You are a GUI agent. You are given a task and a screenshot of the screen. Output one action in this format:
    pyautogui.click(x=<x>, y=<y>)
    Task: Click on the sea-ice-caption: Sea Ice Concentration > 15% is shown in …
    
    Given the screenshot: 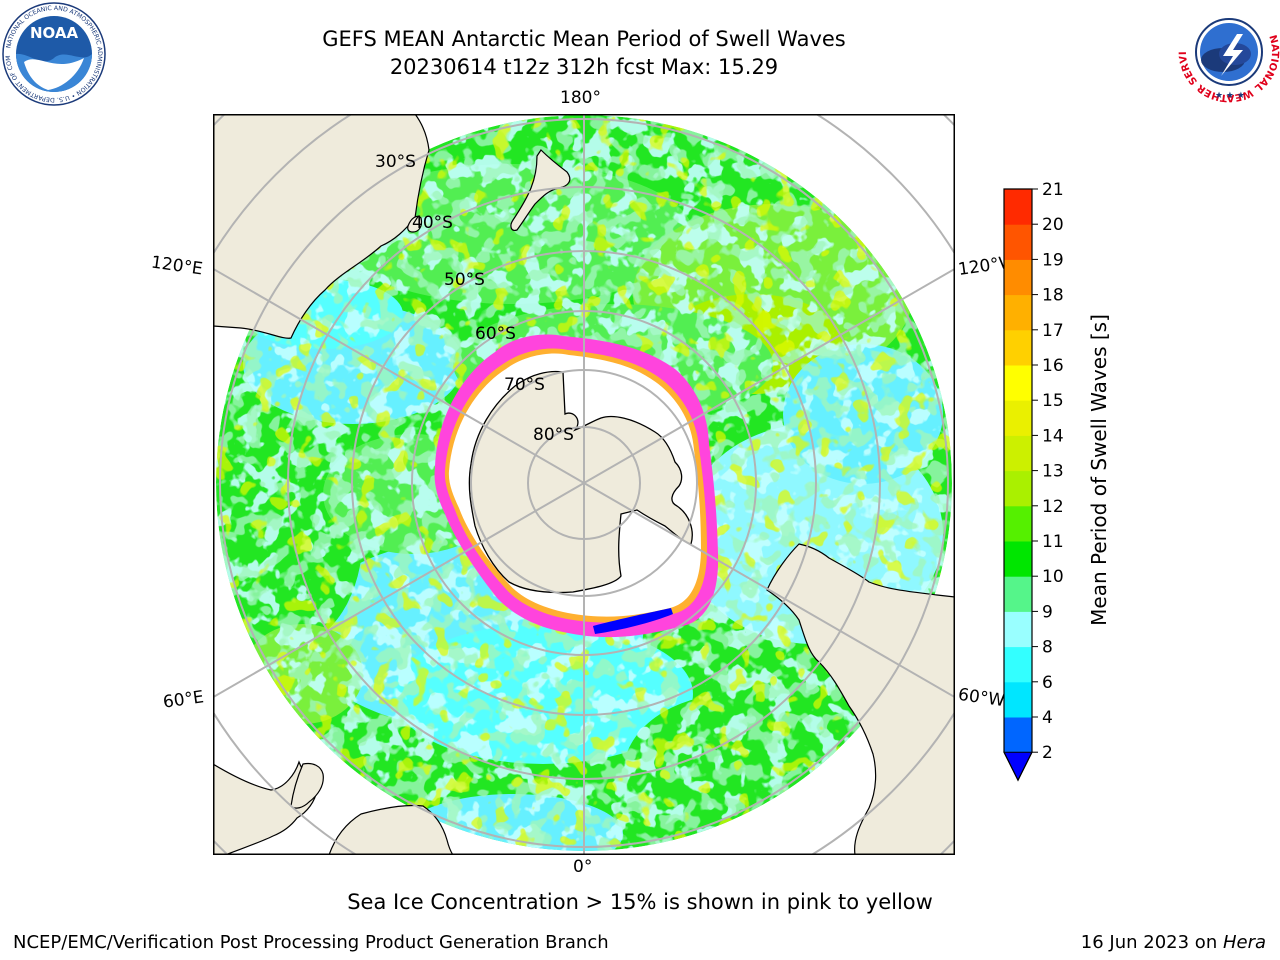 What is the action you would take?
    pyautogui.click(x=640, y=902)
    